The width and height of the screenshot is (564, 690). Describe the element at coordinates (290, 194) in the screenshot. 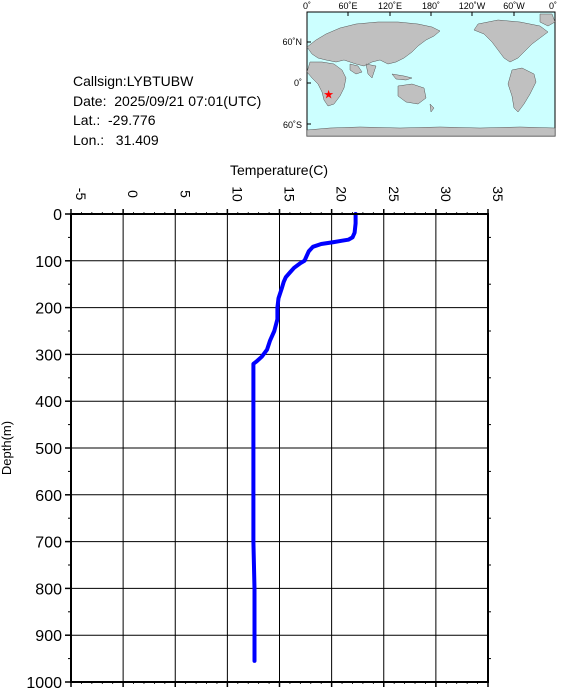

I see `x-tick-label: 15` at that location.